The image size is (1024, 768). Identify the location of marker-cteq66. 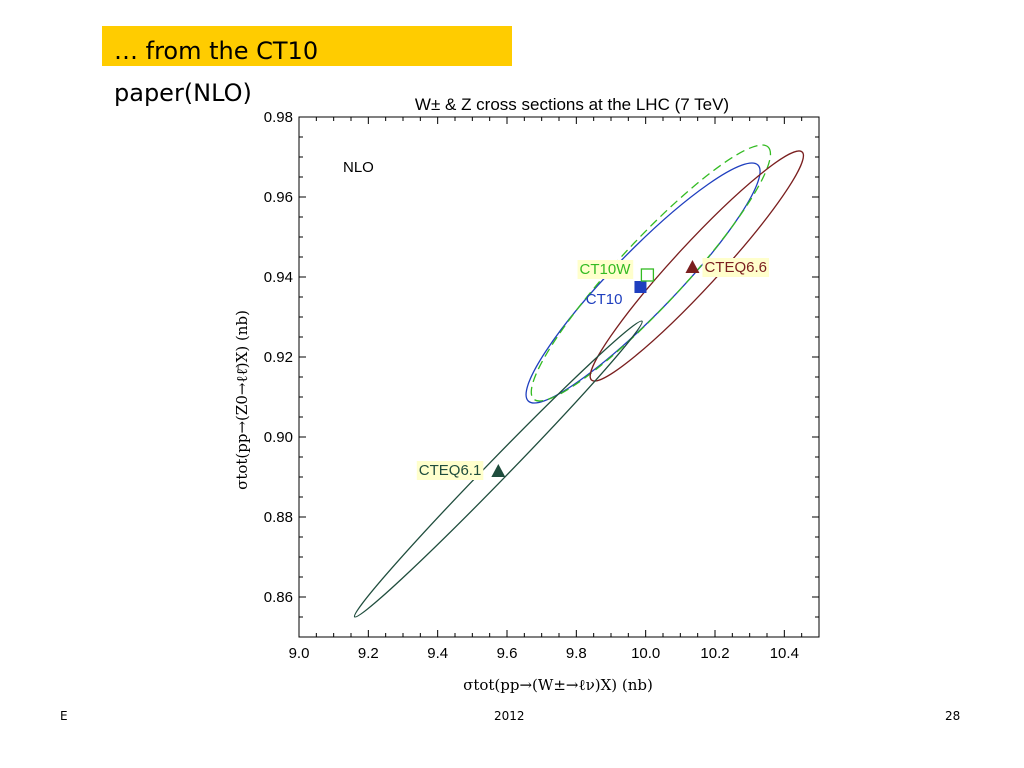
(692, 266).